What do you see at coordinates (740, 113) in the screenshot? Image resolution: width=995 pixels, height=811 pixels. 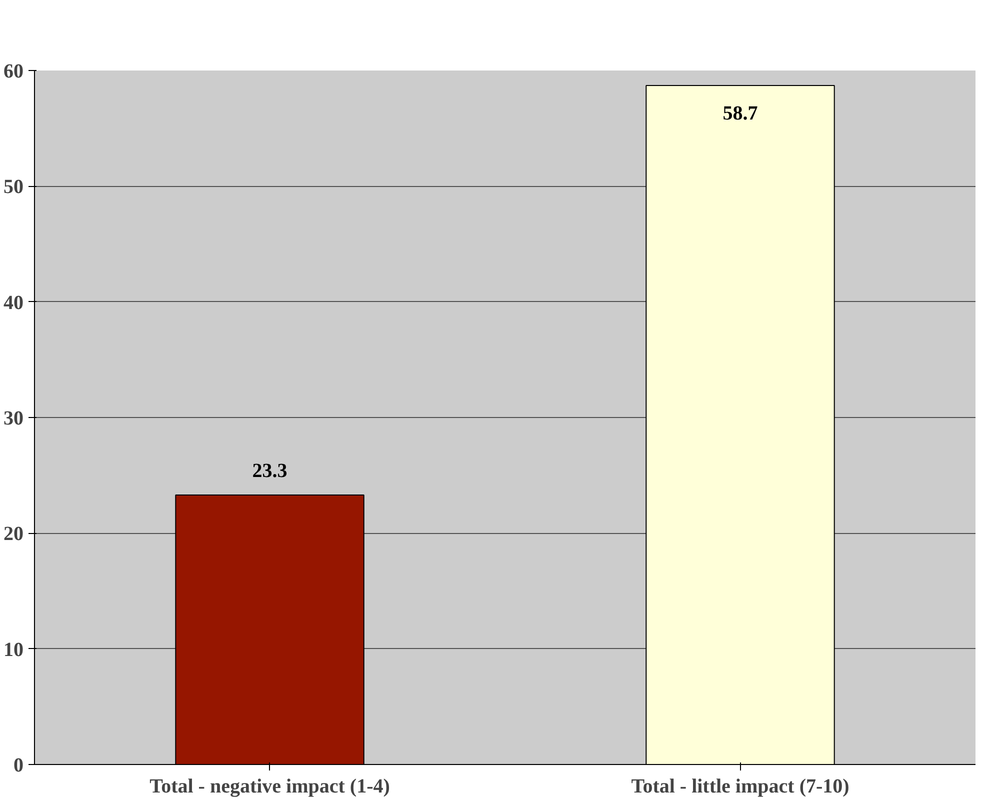 I see `data-label: 58.7` at bounding box center [740, 113].